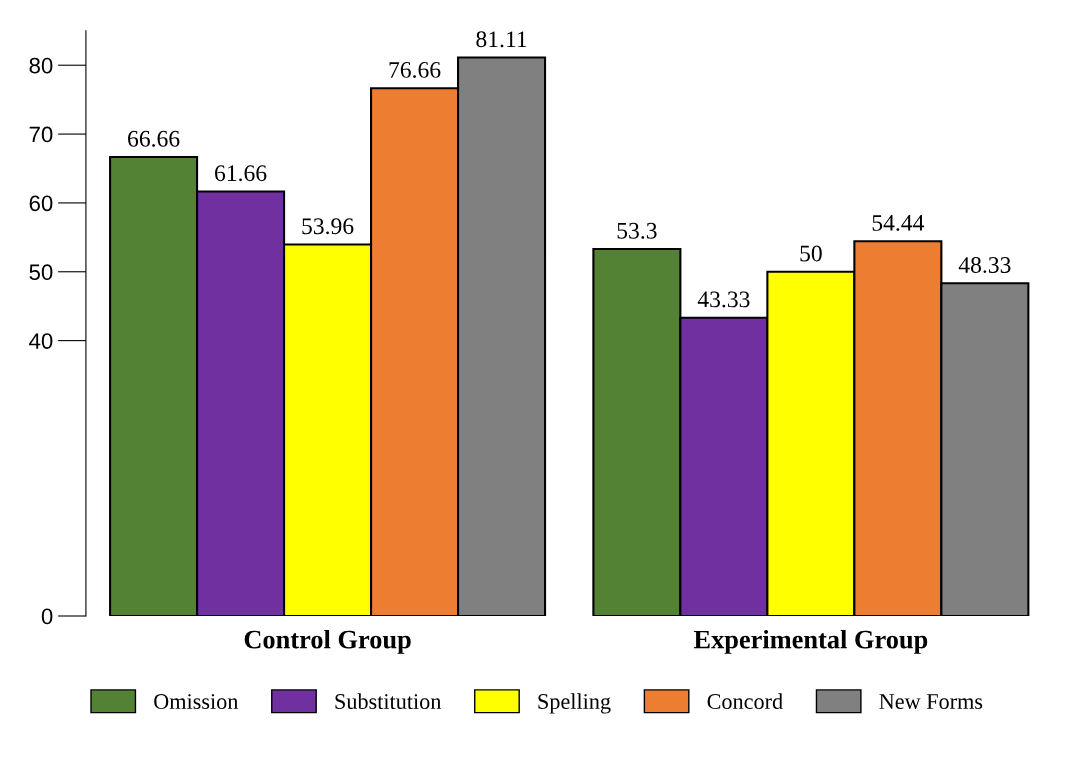 The width and height of the screenshot is (1074, 770). What do you see at coordinates (41, 341) in the screenshot?
I see `y-tick-label: 40` at bounding box center [41, 341].